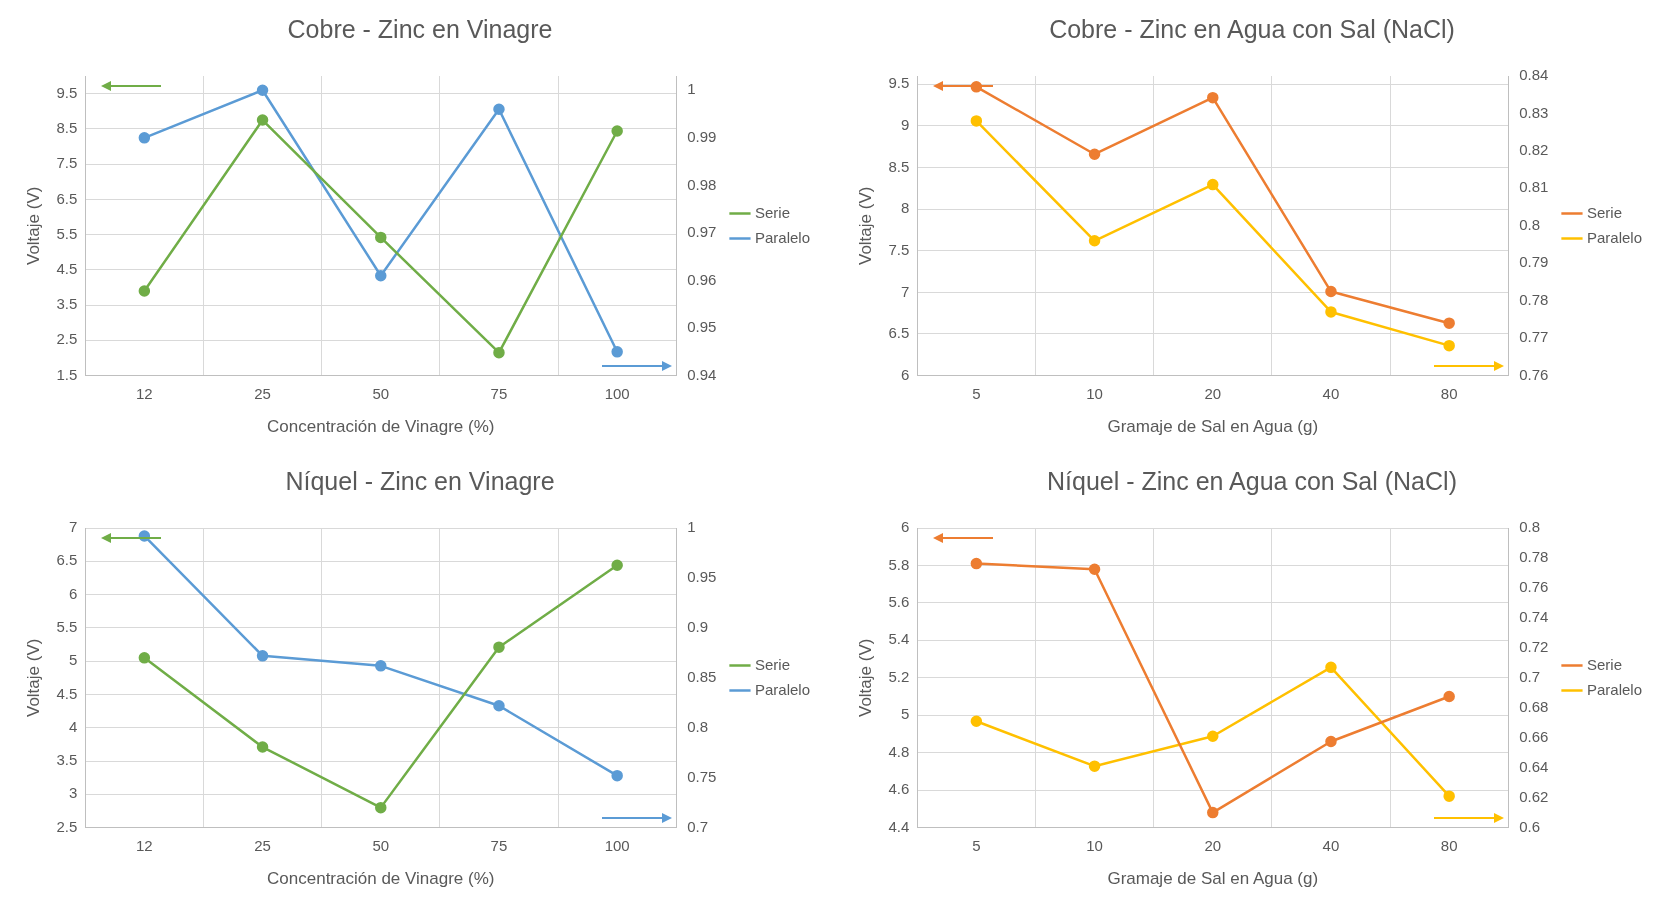 The width and height of the screenshot is (1665, 905). What do you see at coordinates (899, 826) in the screenshot?
I see `y-tick-label: 4.4` at bounding box center [899, 826].